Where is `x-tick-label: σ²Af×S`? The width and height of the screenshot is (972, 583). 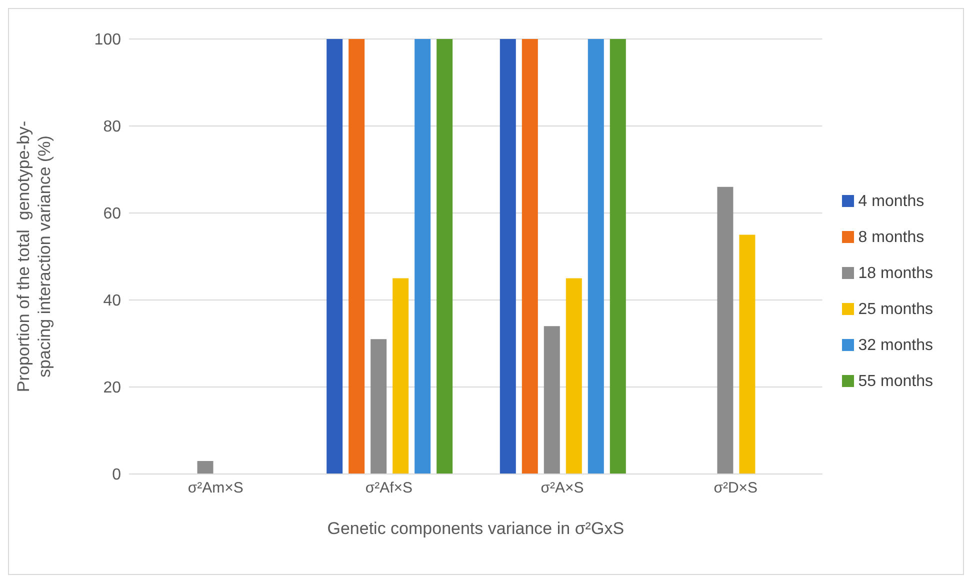
x-tick-label: σ²Af×S is located at coordinates (389, 488).